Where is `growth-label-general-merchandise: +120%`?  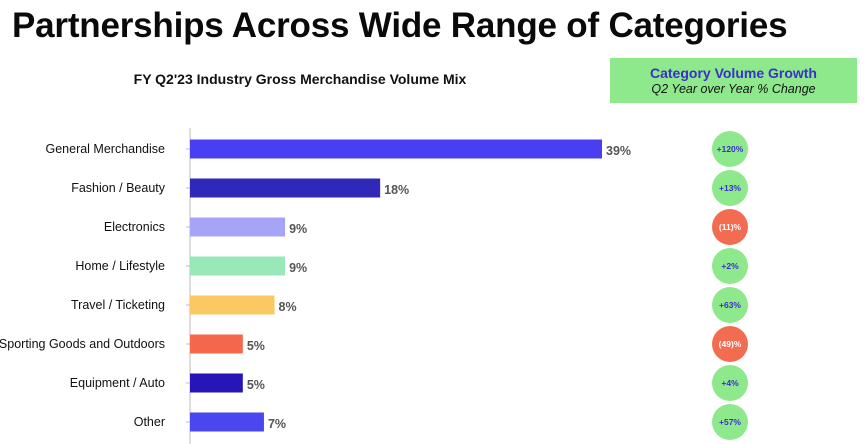
growth-label-general-merchandise: +120% is located at coordinates (730, 149).